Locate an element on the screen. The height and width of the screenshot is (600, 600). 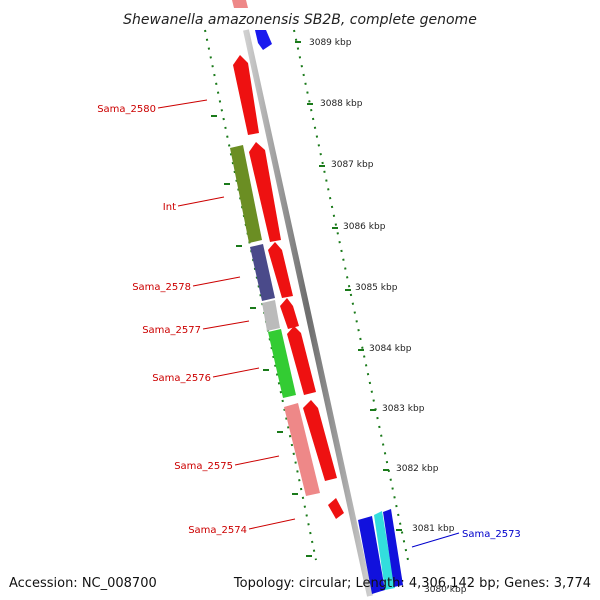
kbp-label: 3084 kbp is located at coordinates (390, 349).